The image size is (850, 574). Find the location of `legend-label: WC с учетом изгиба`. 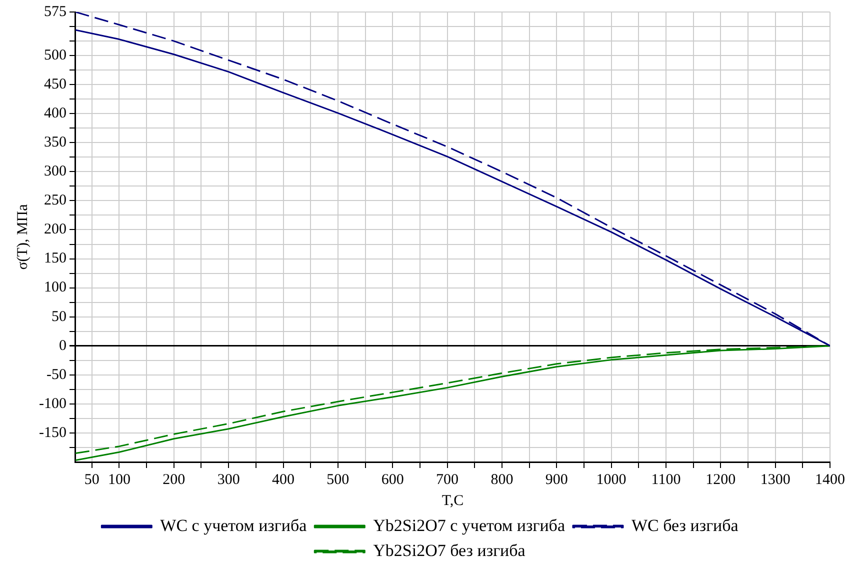

legend-label: WC с учетом изгиба is located at coordinates (234, 525).